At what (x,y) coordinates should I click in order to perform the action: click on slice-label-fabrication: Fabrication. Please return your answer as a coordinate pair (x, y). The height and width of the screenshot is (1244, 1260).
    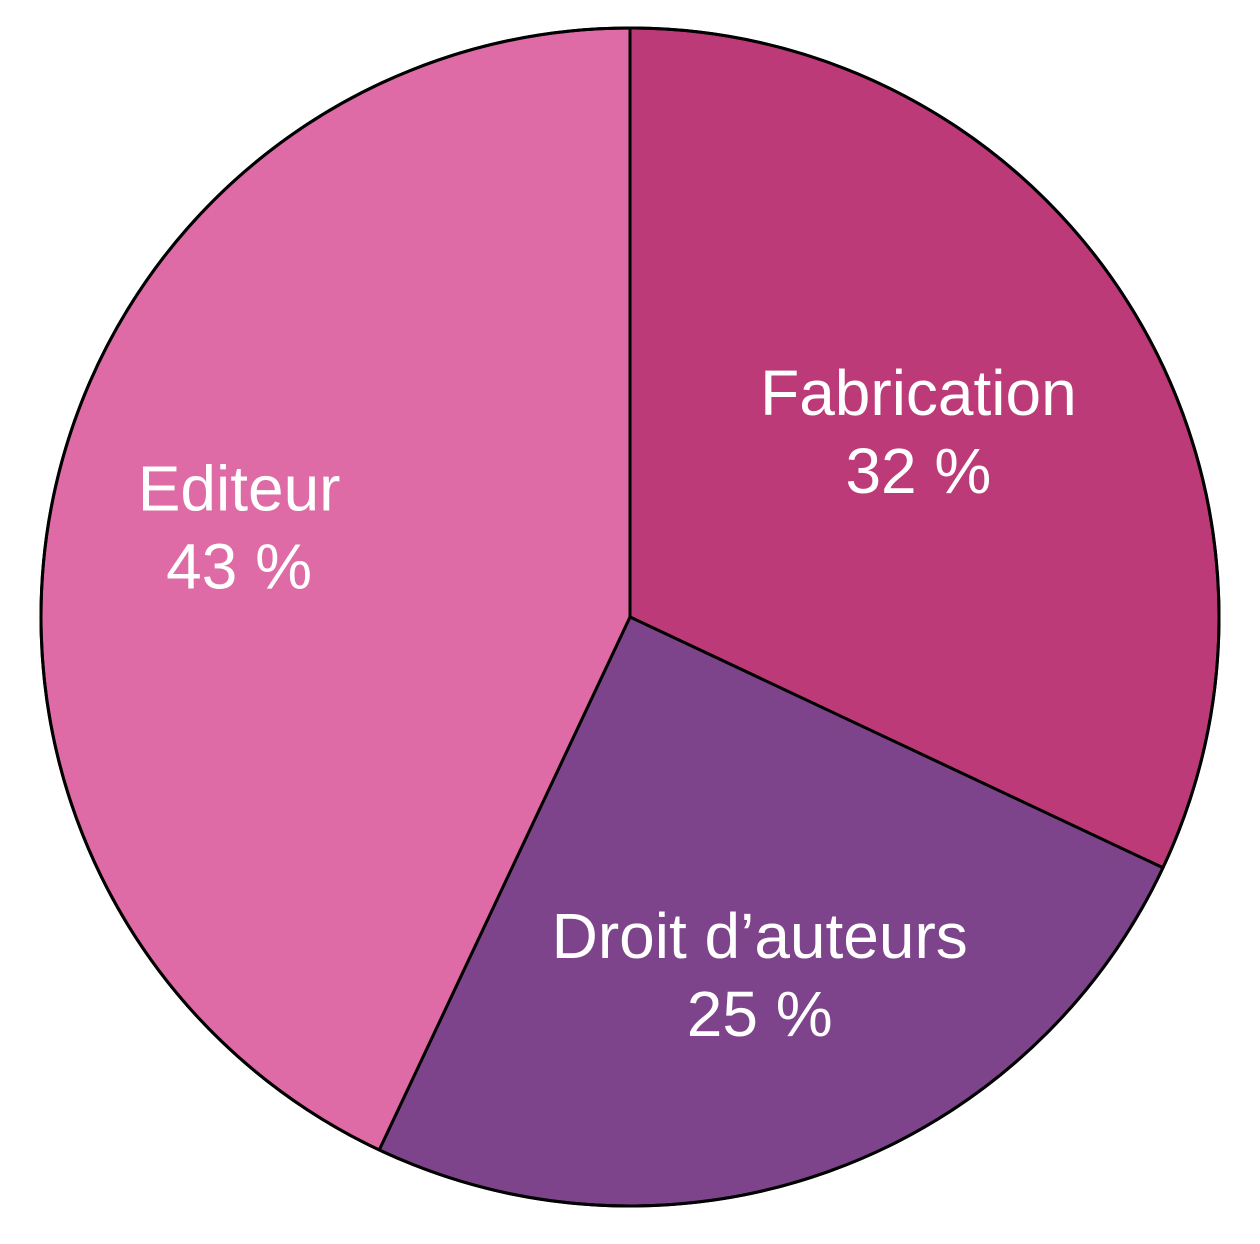
    Looking at the image, I should click on (918, 393).